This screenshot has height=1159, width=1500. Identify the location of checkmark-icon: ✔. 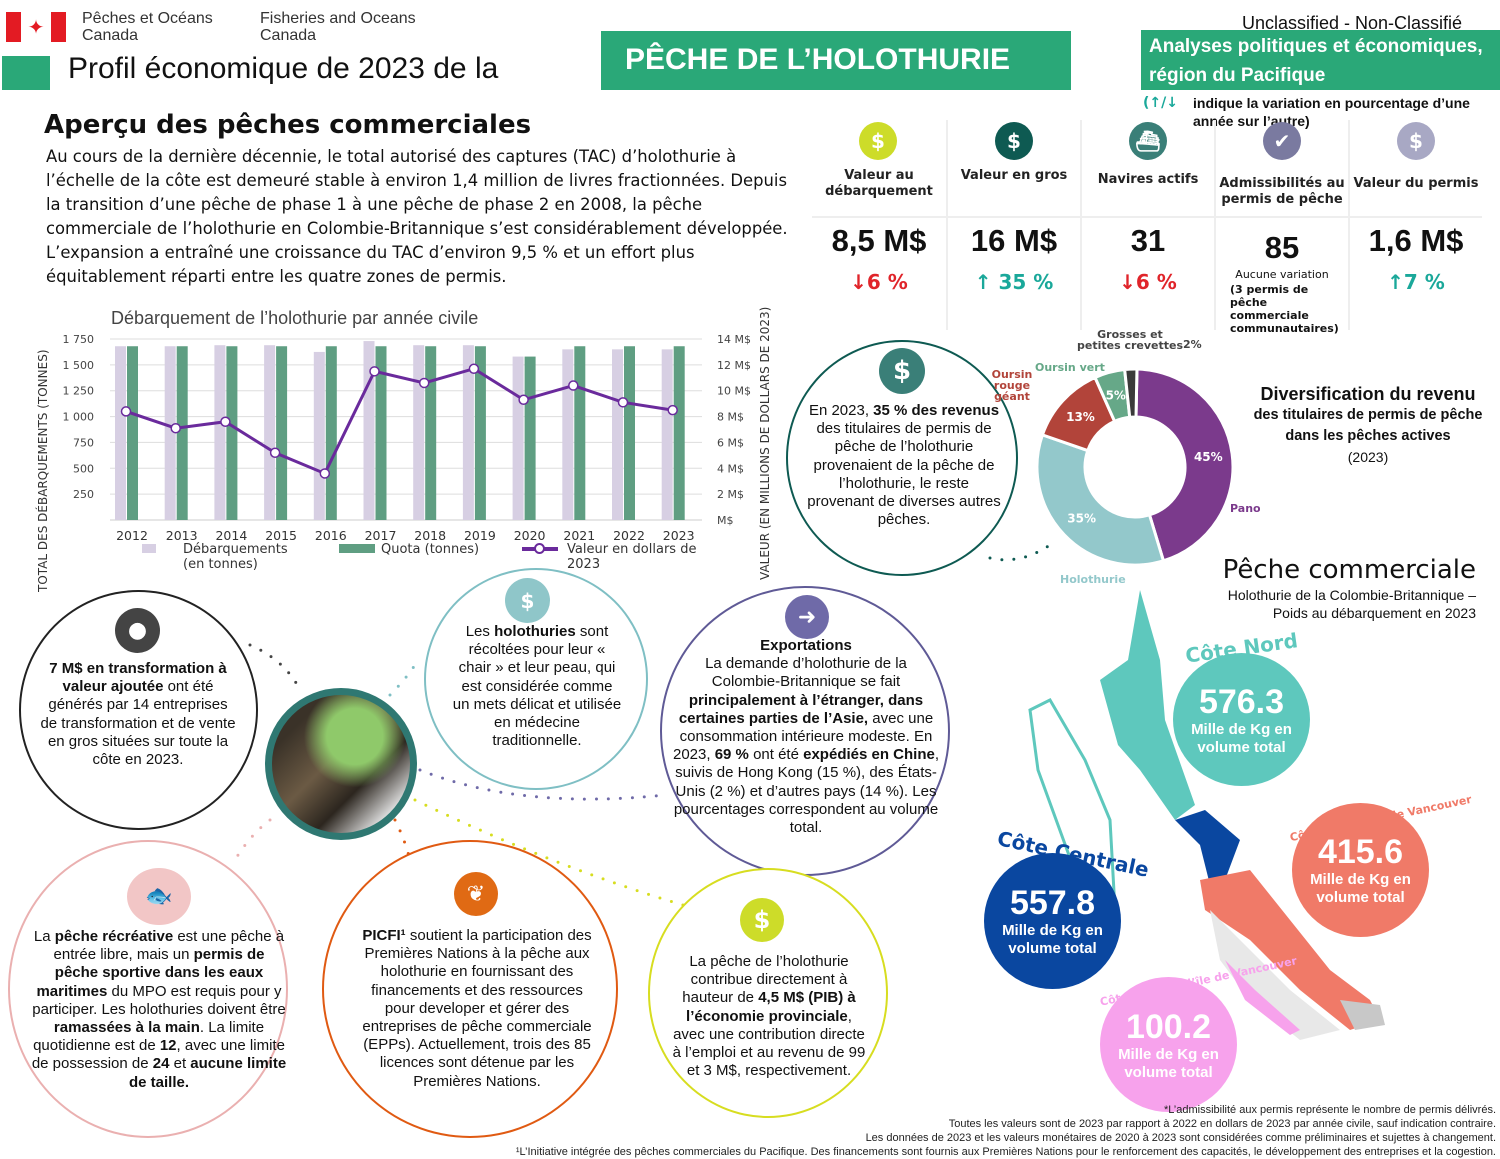
(1282, 141).